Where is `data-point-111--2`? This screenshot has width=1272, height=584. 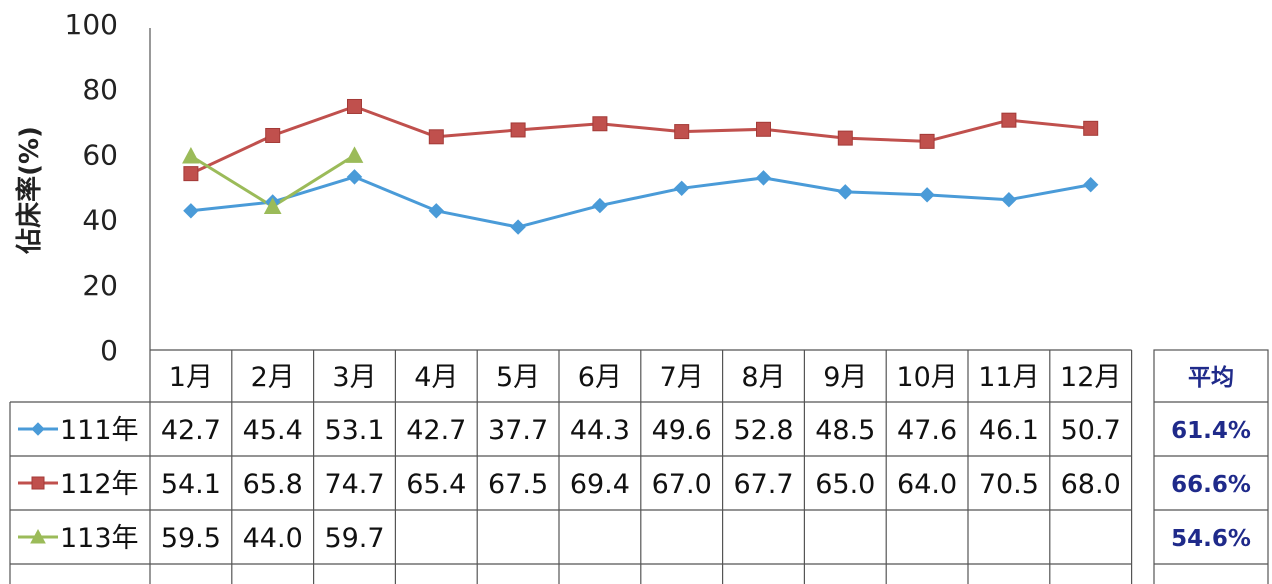
data-point-111--2 is located at coordinates (354, 177).